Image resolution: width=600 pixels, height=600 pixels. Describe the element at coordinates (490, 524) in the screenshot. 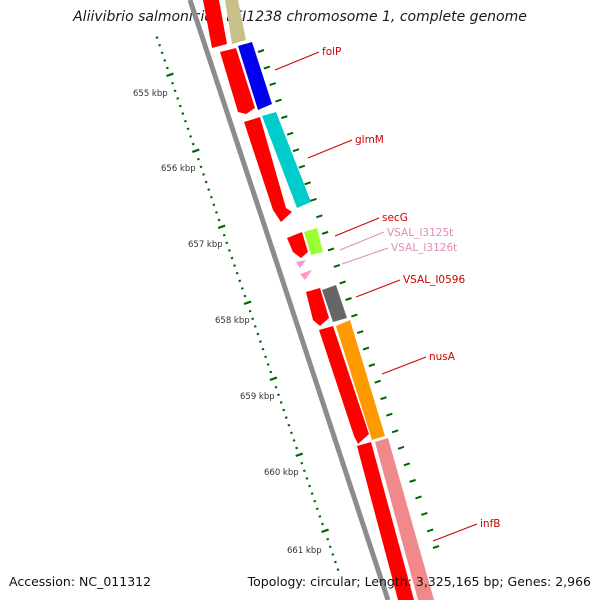

I see `gene-label-infB: infB` at that location.